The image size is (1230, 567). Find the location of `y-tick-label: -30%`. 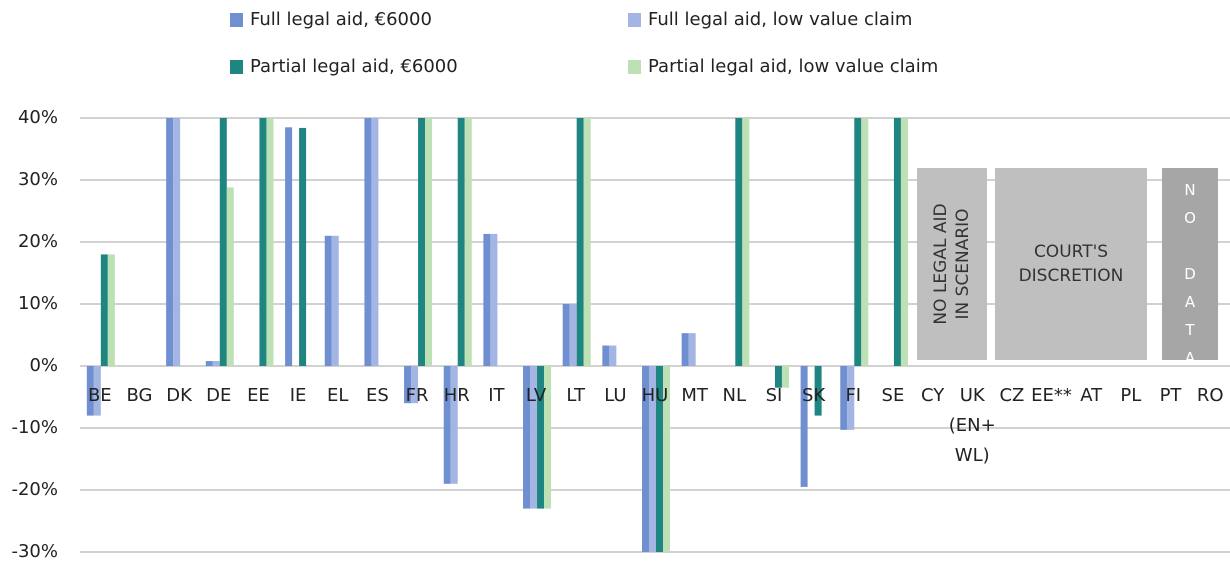

y-tick-label: -30% is located at coordinates (34, 551).